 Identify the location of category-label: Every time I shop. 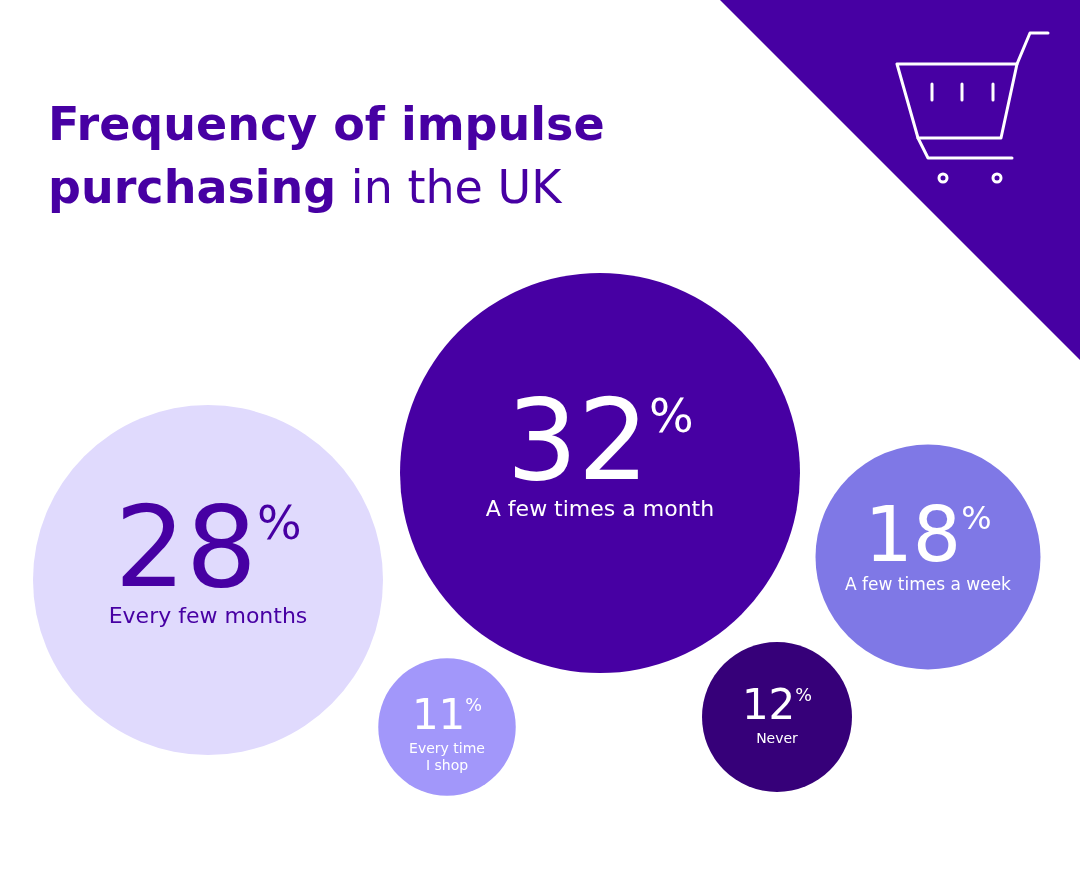
(447, 756).